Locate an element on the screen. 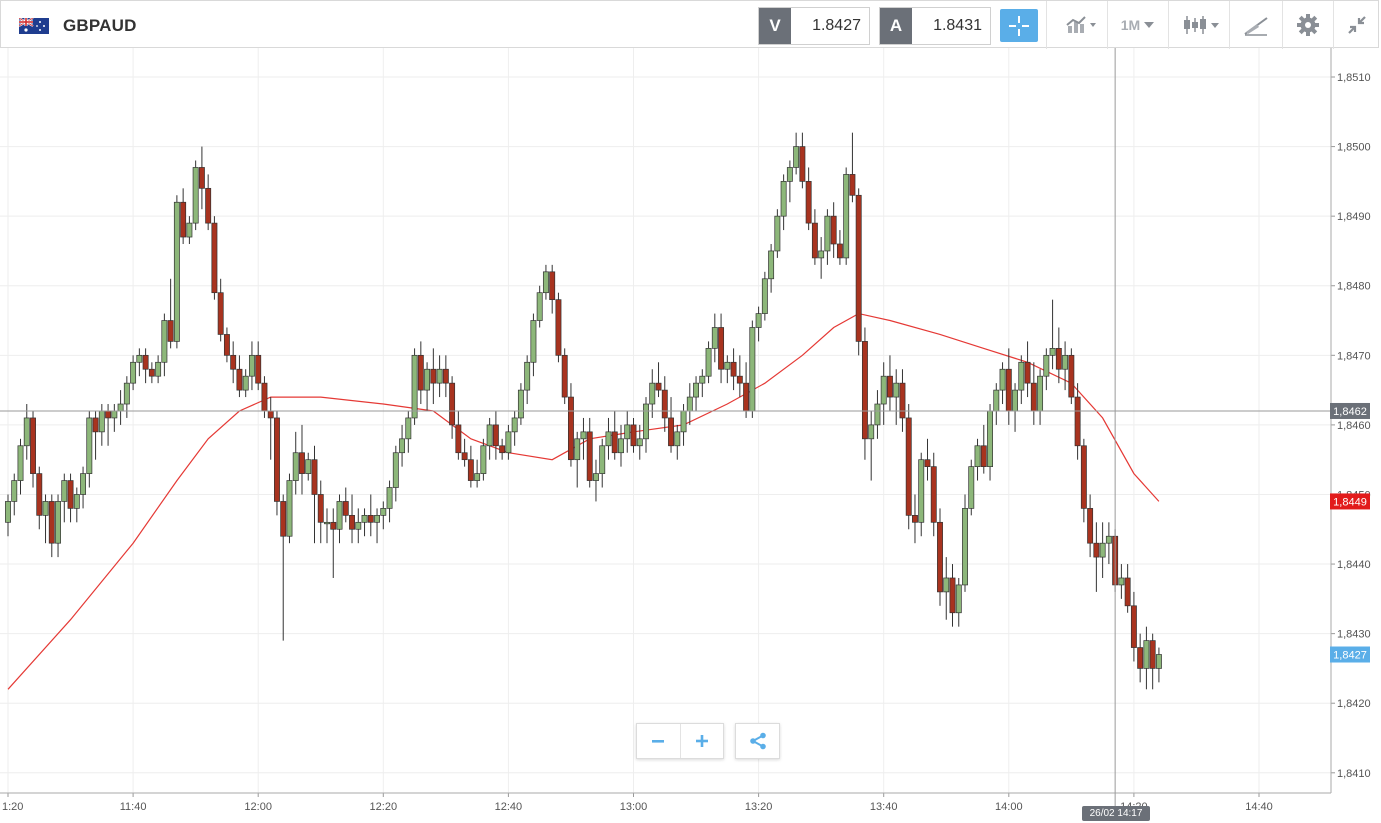  collapse-icon is located at coordinates (1357, 25).